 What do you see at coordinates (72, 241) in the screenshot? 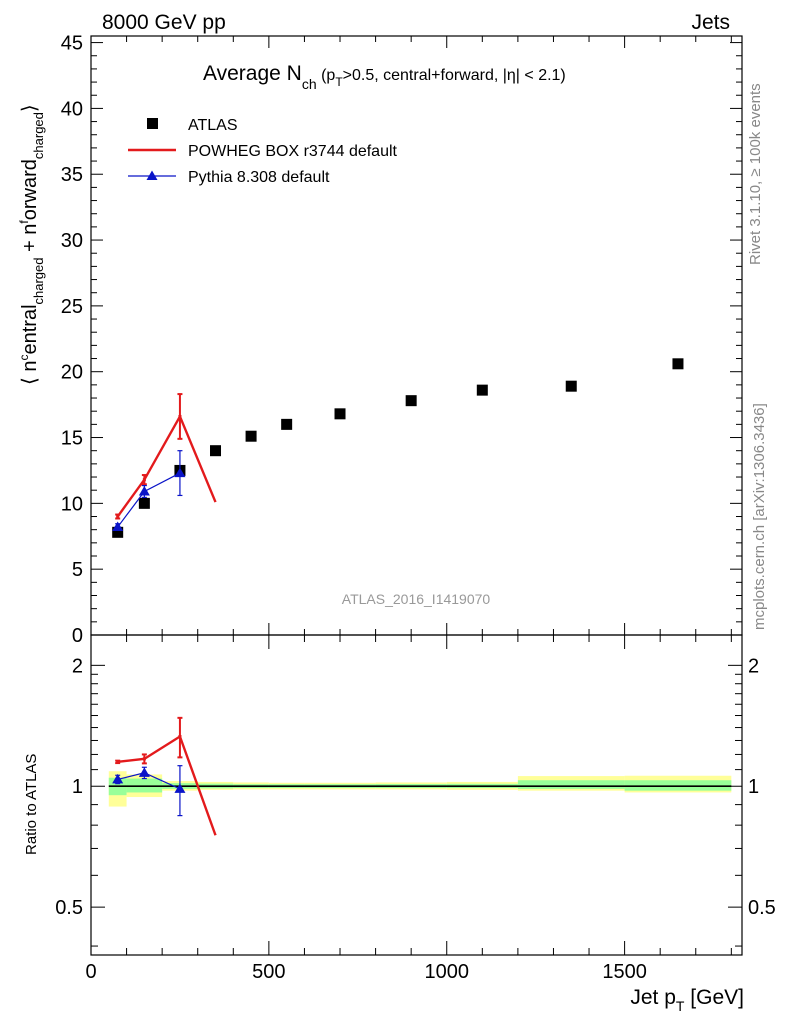
I see `y-tick-label: 30` at bounding box center [72, 241].